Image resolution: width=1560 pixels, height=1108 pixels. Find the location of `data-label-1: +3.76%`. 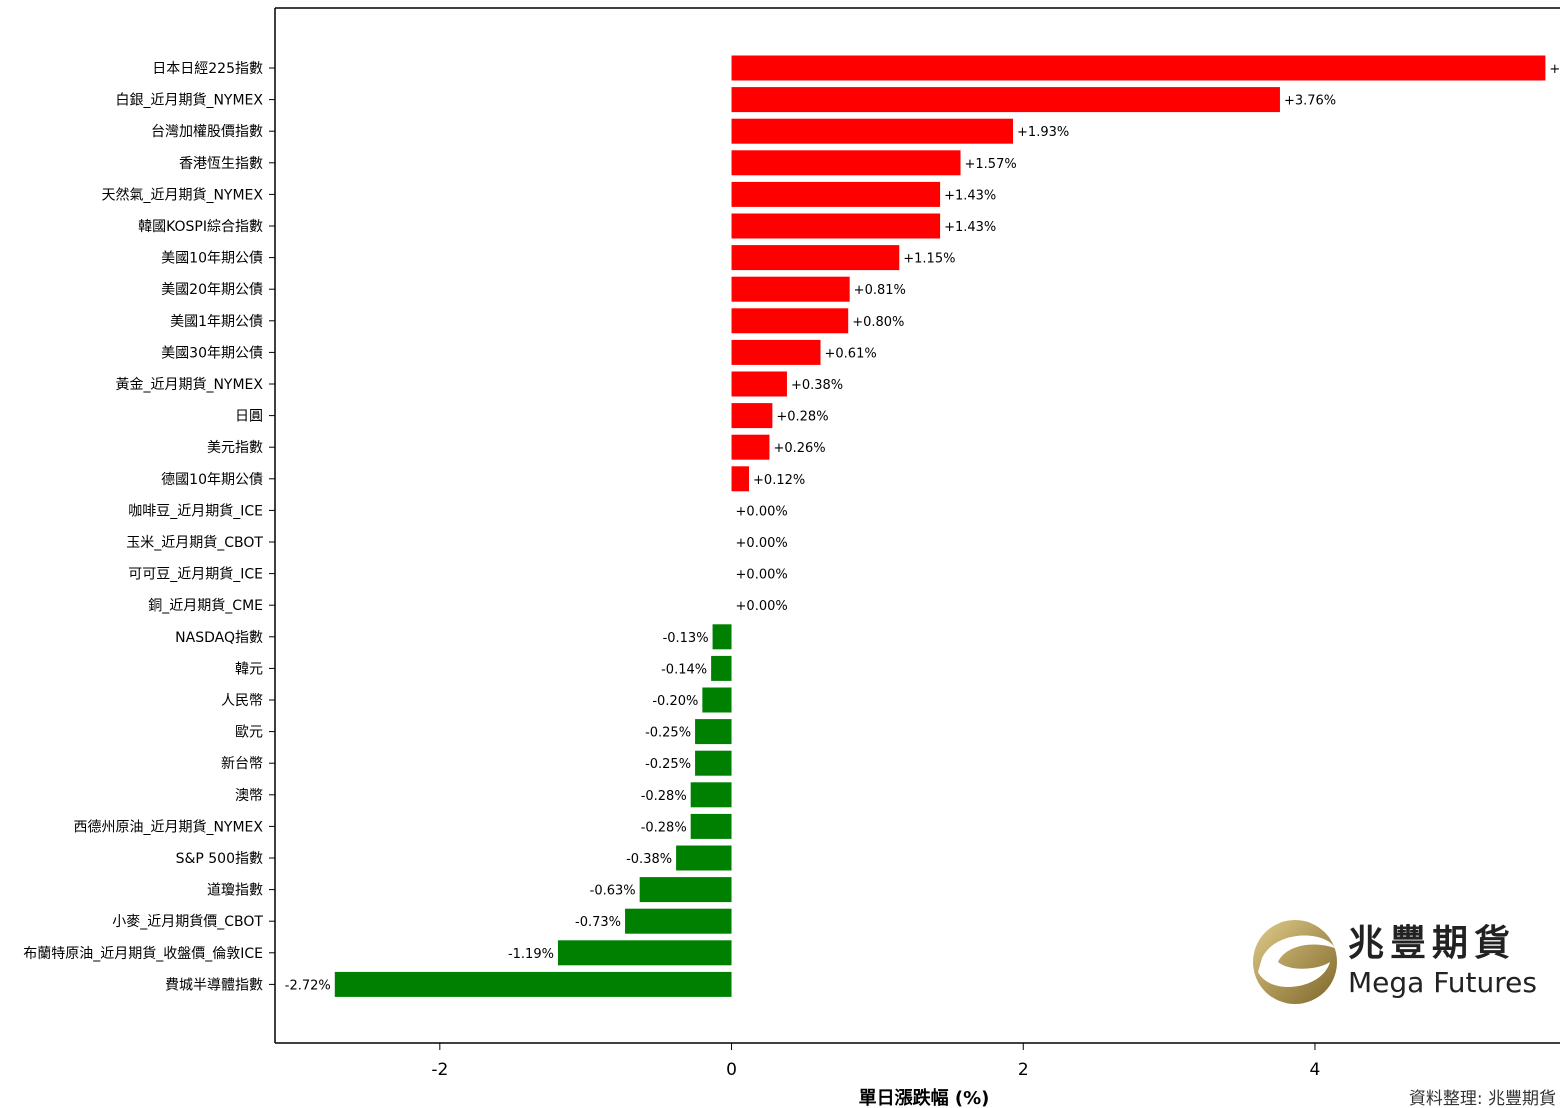

data-label-1: +3.76% is located at coordinates (1310, 101).